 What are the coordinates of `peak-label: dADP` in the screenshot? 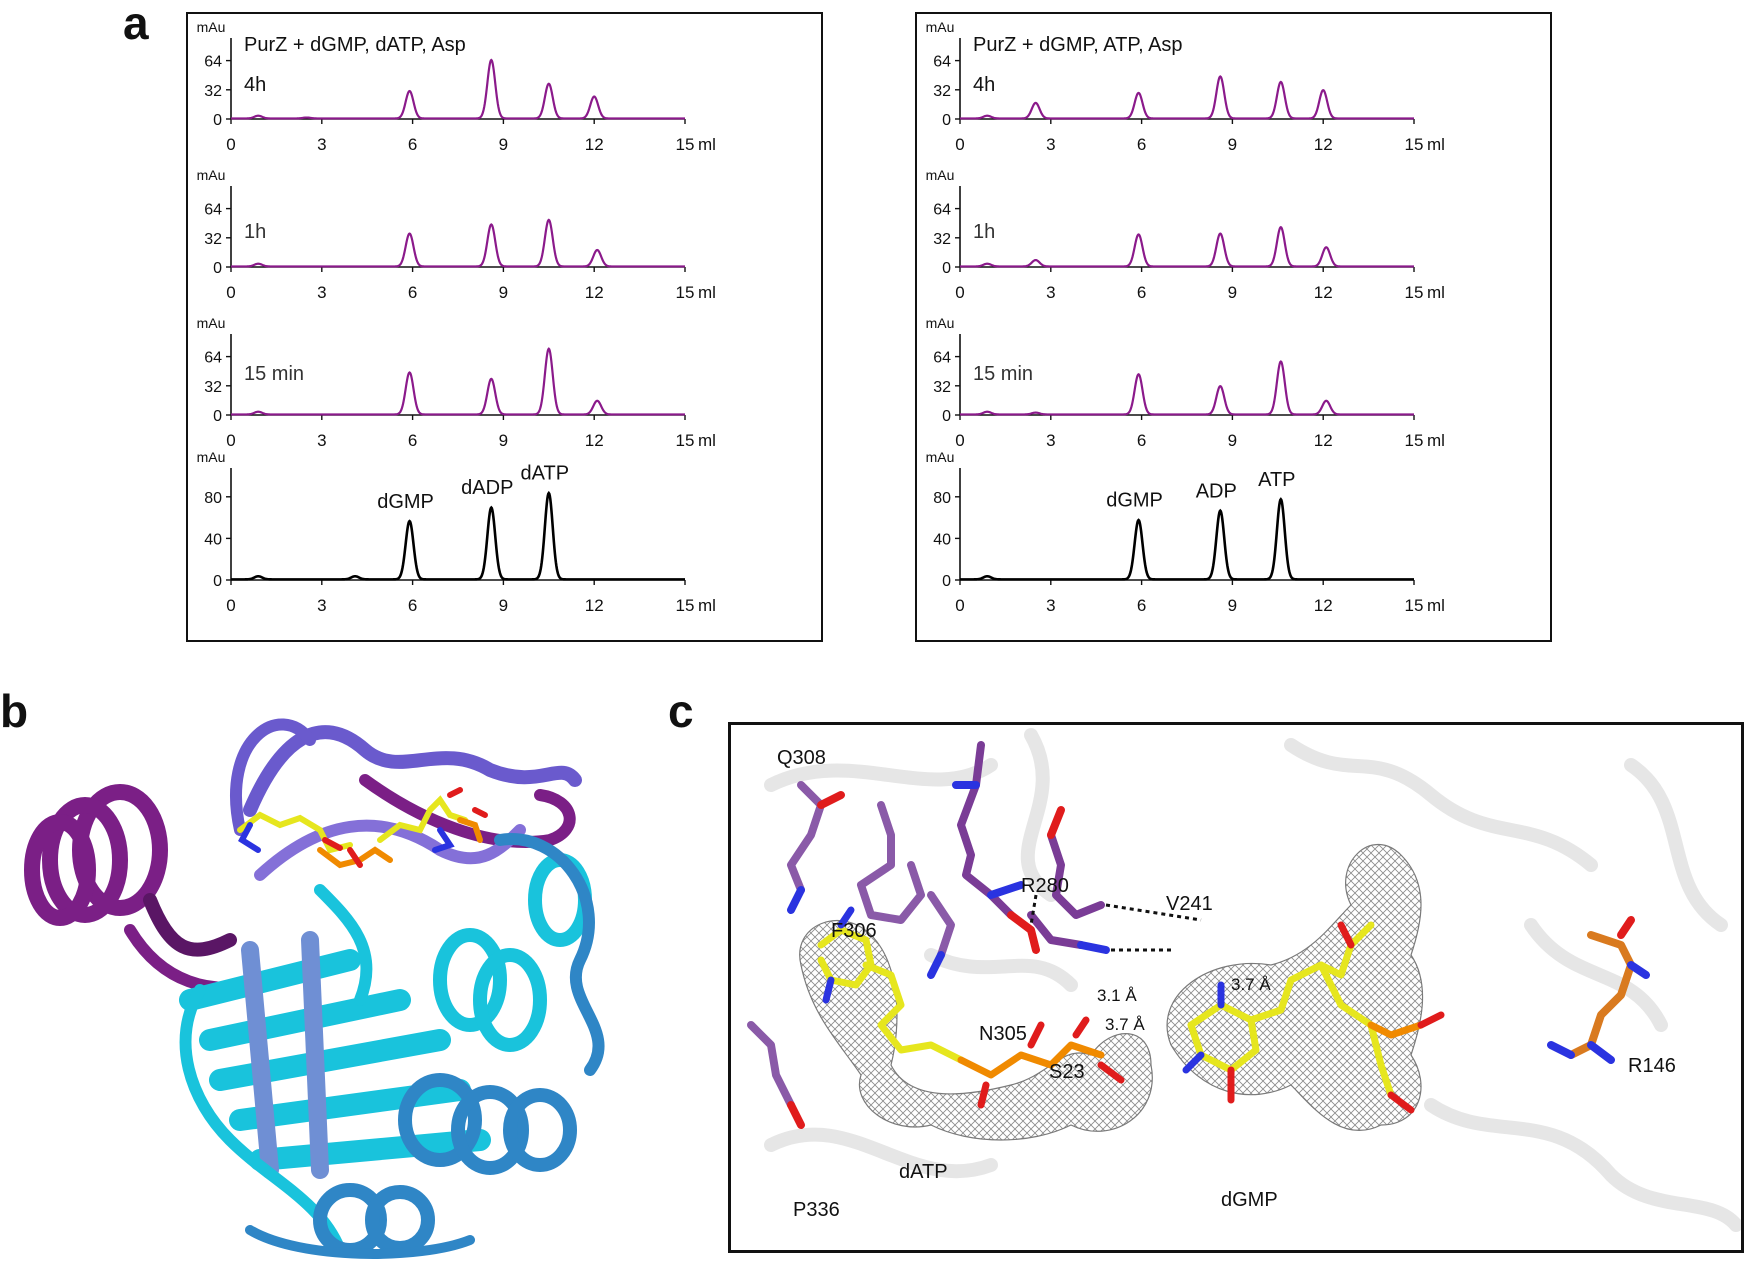 It's located at (487, 488).